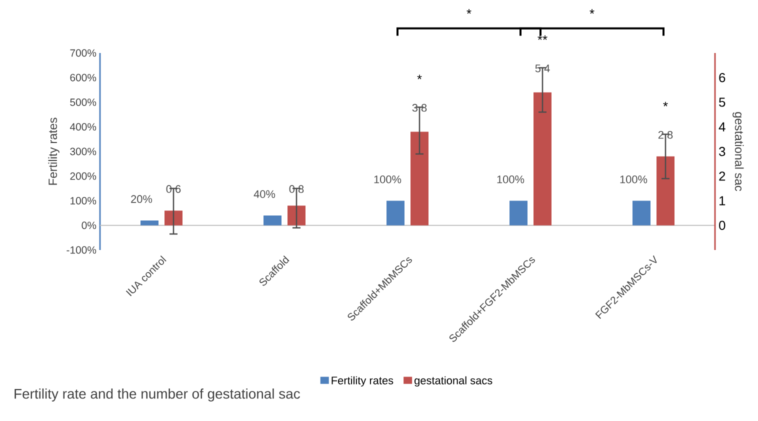 The width and height of the screenshot is (758, 421). What do you see at coordinates (83, 102) in the screenshot?
I see `y-tick-label: 500%` at bounding box center [83, 102].